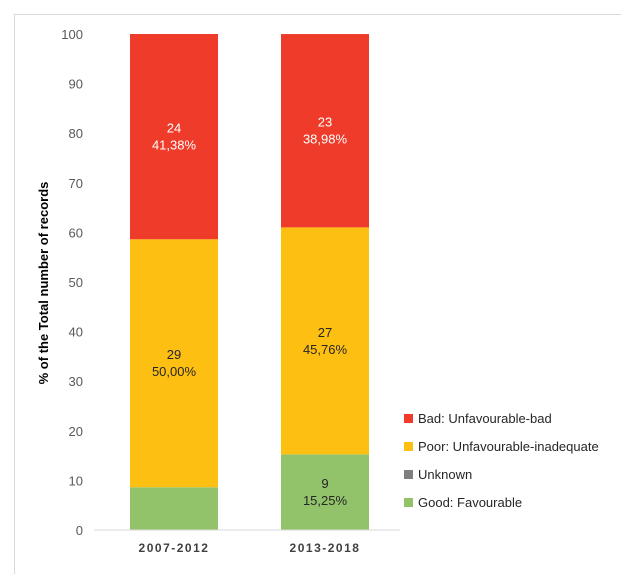  What do you see at coordinates (76, 381) in the screenshot?
I see `y-tick-label: 30` at bounding box center [76, 381].